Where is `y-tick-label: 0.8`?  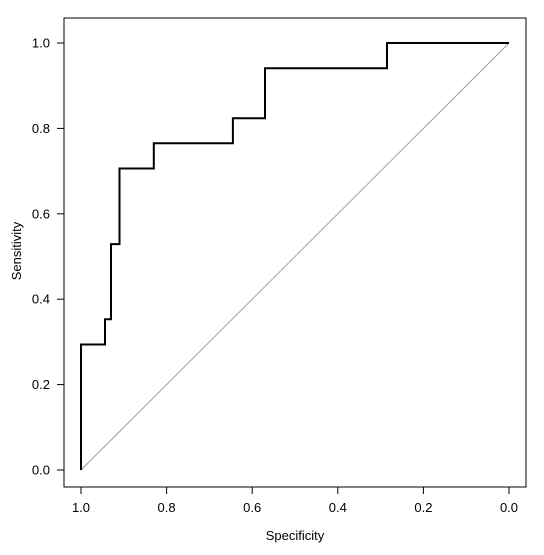 y-tick-label: 0.8 is located at coordinates (41, 128).